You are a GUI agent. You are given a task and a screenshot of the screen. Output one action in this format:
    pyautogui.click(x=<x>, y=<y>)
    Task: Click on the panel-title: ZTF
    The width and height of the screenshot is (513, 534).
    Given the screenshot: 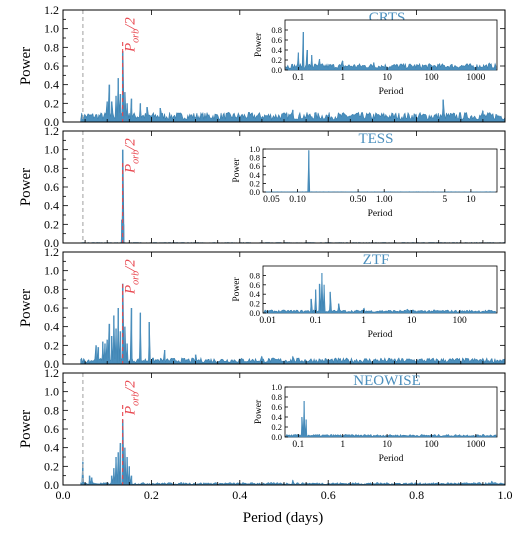 What is the action you would take?
    pyautogui.click(x=376, y=260)
    